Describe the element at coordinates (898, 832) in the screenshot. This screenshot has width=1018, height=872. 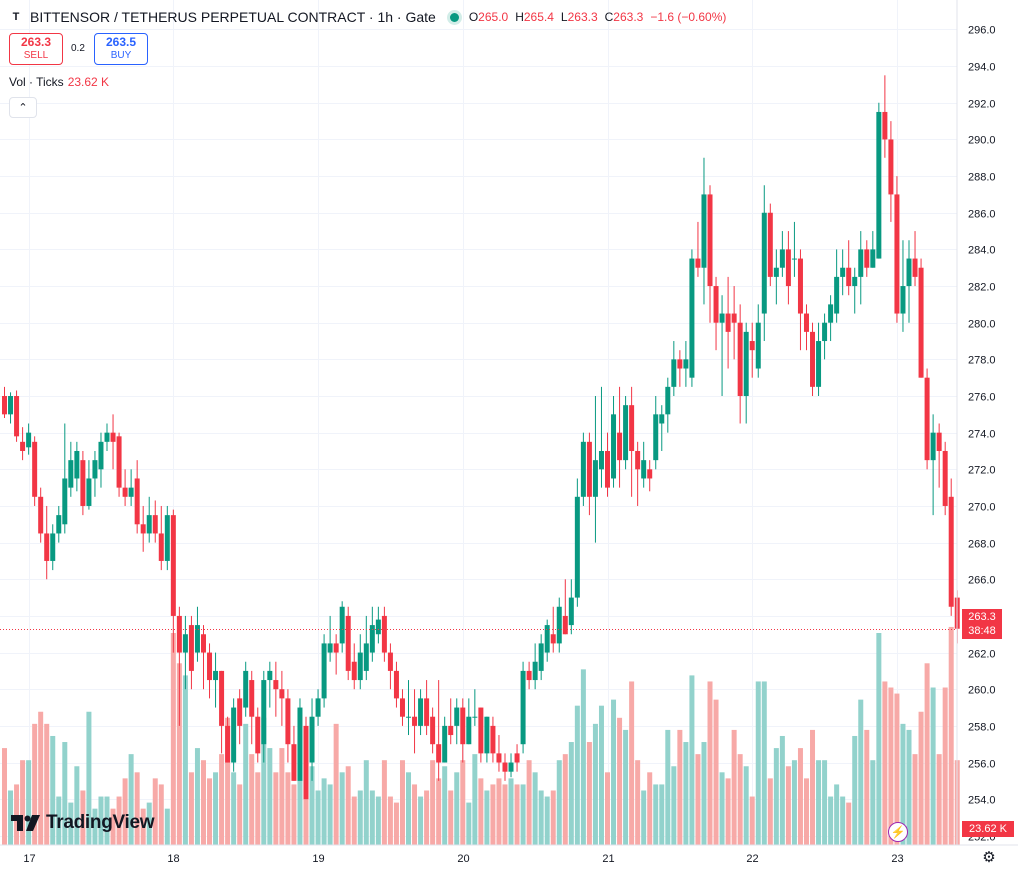
I see `lightning-icon: ⚡` at that location.